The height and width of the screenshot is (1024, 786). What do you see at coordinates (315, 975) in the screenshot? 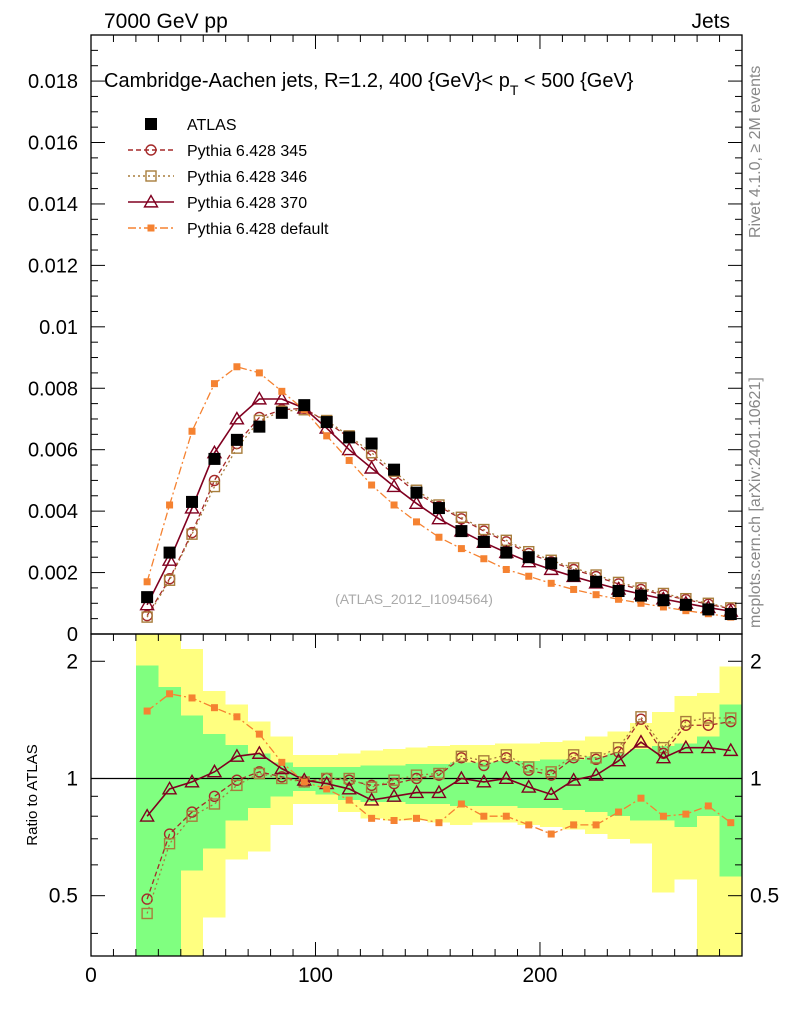
I see `x-tick-label: 100` at bounding box center [315, 975].